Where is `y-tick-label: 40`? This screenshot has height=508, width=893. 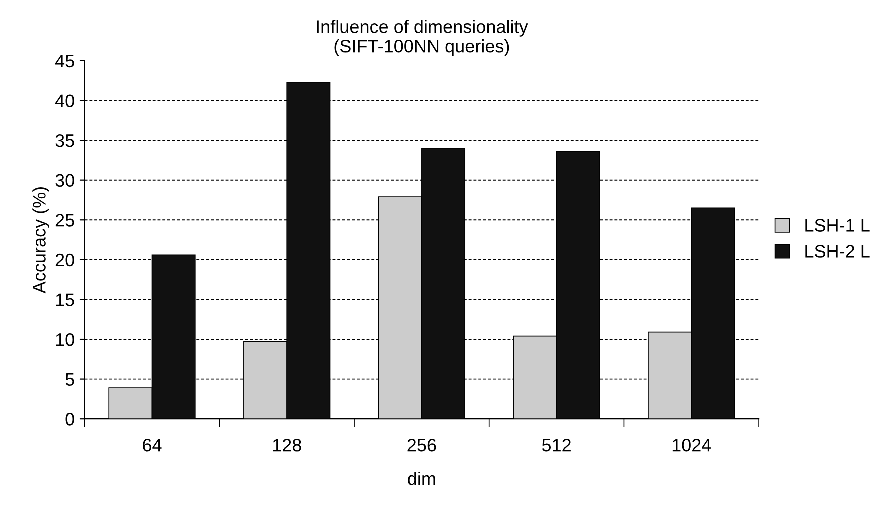
y-tick-label: 40 is located at coordinates (64, 101).